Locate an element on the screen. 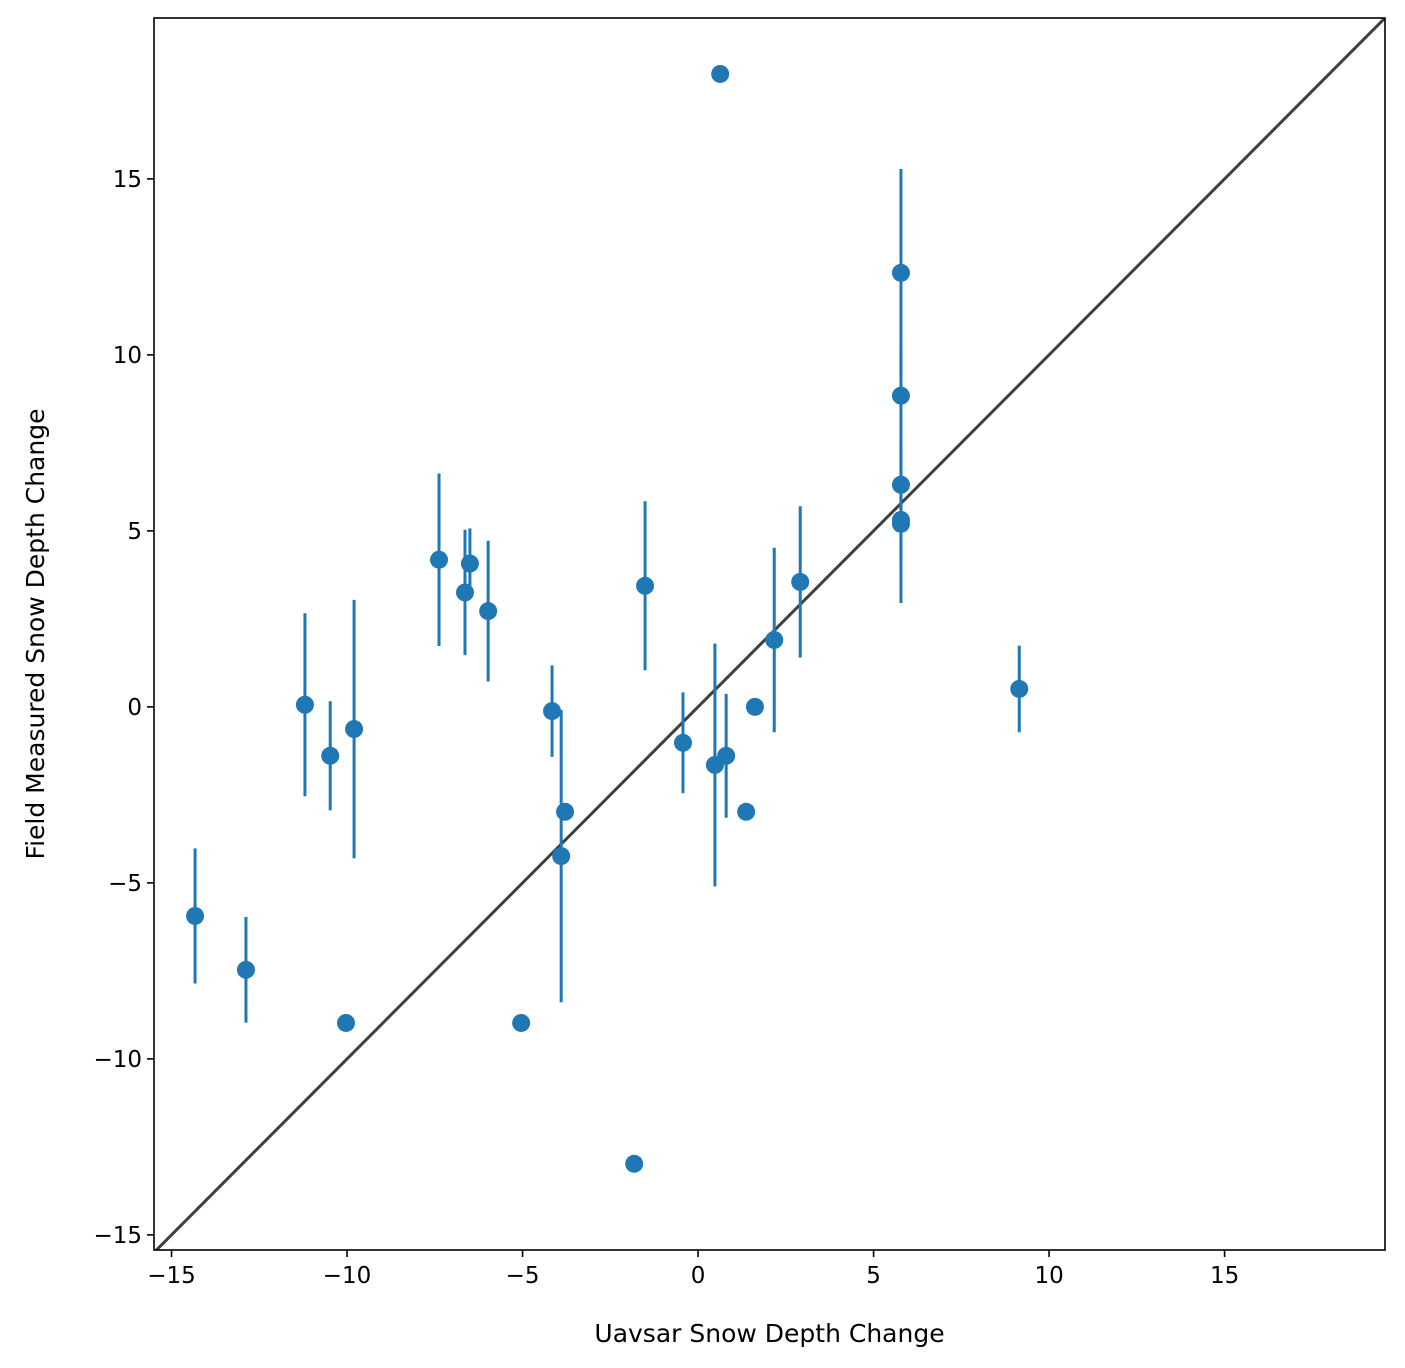 The width and height of the screenshot is (1405, 1368). x-tick-label: 0 is located at coordinates (698, 1276).